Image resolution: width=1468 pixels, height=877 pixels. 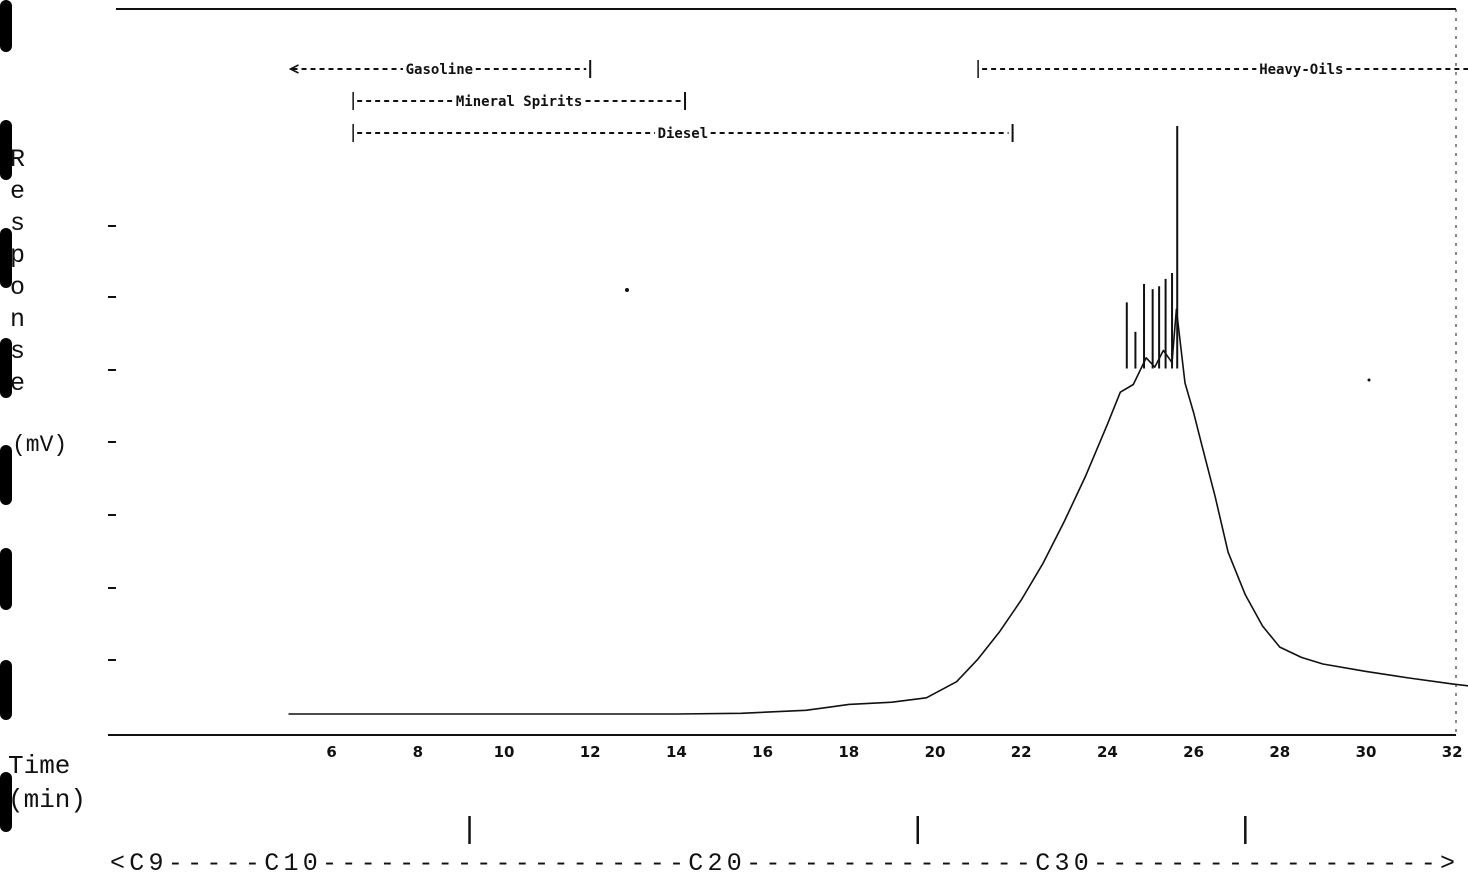 What do you see at coordinates (1366, 752) in the screenshot?
I see `x-tick-label: 30` at bounding box center [1366, 752].